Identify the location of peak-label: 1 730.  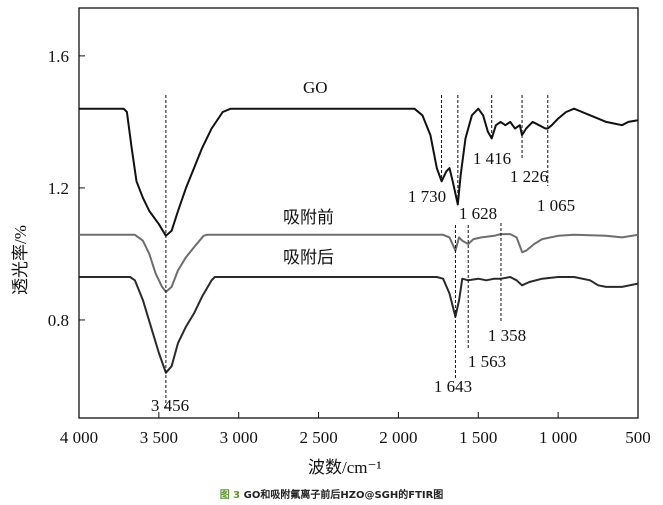
(427, 196).